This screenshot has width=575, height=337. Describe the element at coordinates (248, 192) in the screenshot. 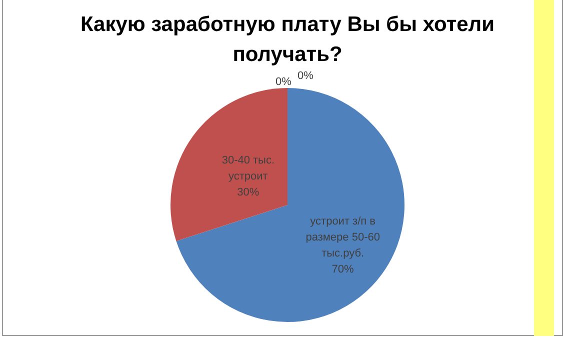

I see `data-label: 30%` at that location.